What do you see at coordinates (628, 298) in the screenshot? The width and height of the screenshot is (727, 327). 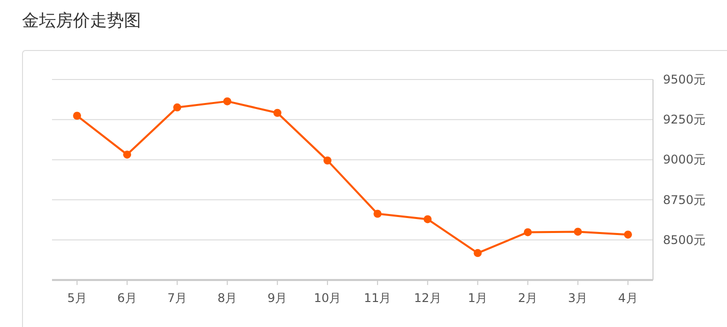 I see `x-tick-label: 4月` at bounding box center [628, 298].